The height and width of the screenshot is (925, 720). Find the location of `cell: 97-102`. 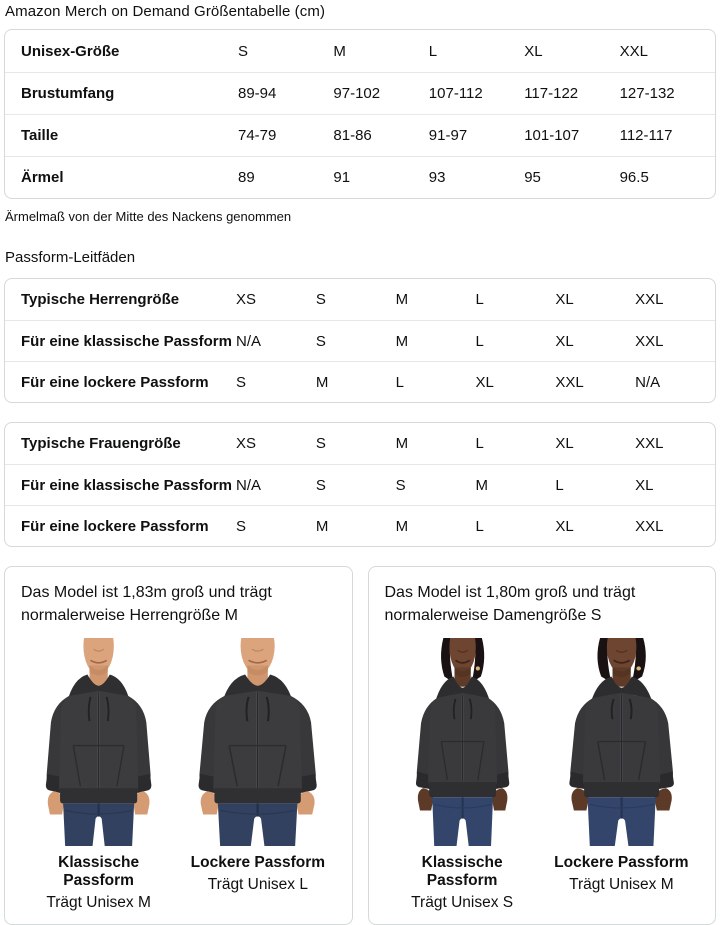

cell: 97-102 is located at coordinates (357, 93).